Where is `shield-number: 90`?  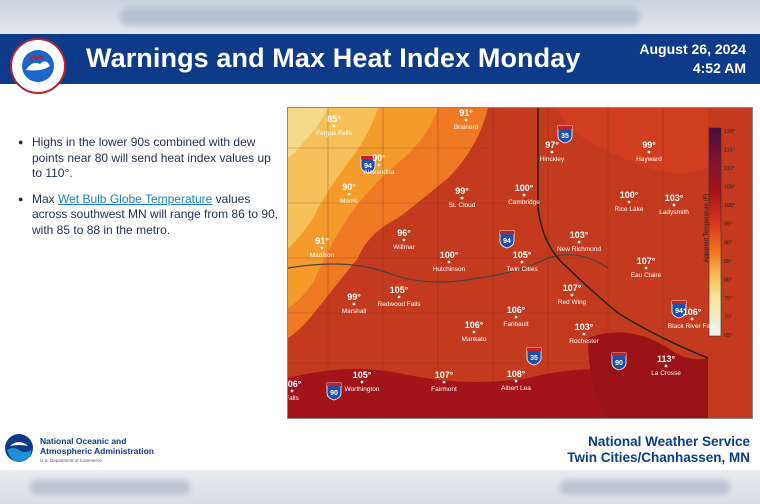
shield-number: 90 is located at coordinates (334, 393).